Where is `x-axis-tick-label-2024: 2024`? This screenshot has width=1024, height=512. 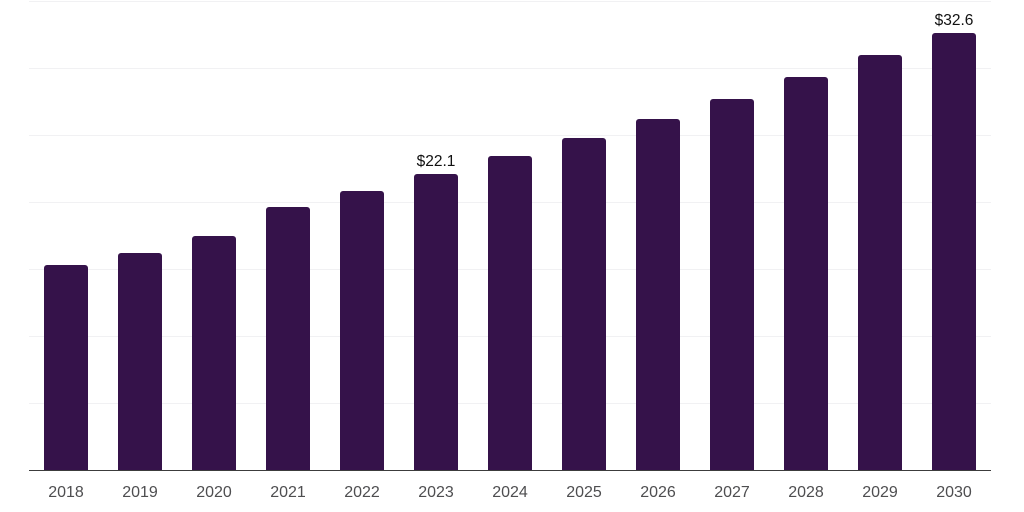
x-axis-tick-label-2024: 2024 is located at coordinates (510, 492).